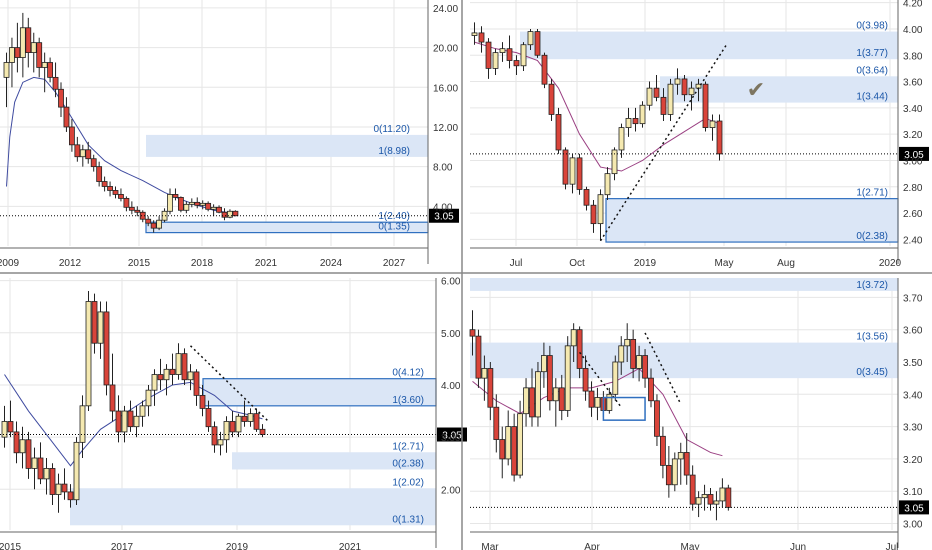 The image size is (932, 550). Describe the element at coordinates (913, 214) in the screenshot. I see `y-tick-label: 2.60` at that location.